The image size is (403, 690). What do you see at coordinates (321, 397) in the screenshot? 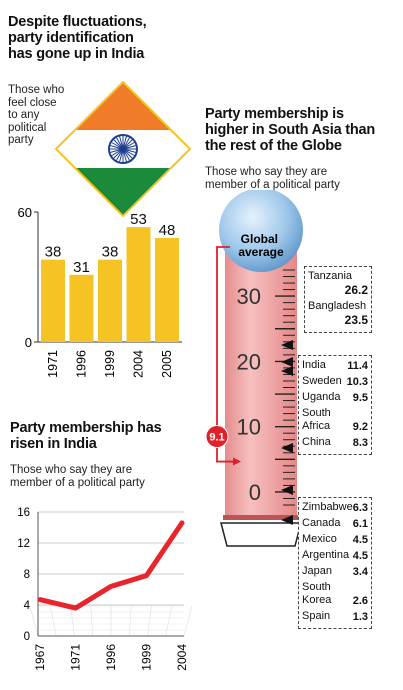
I see `country-name: Uganda` at bounding box center [321, 397].